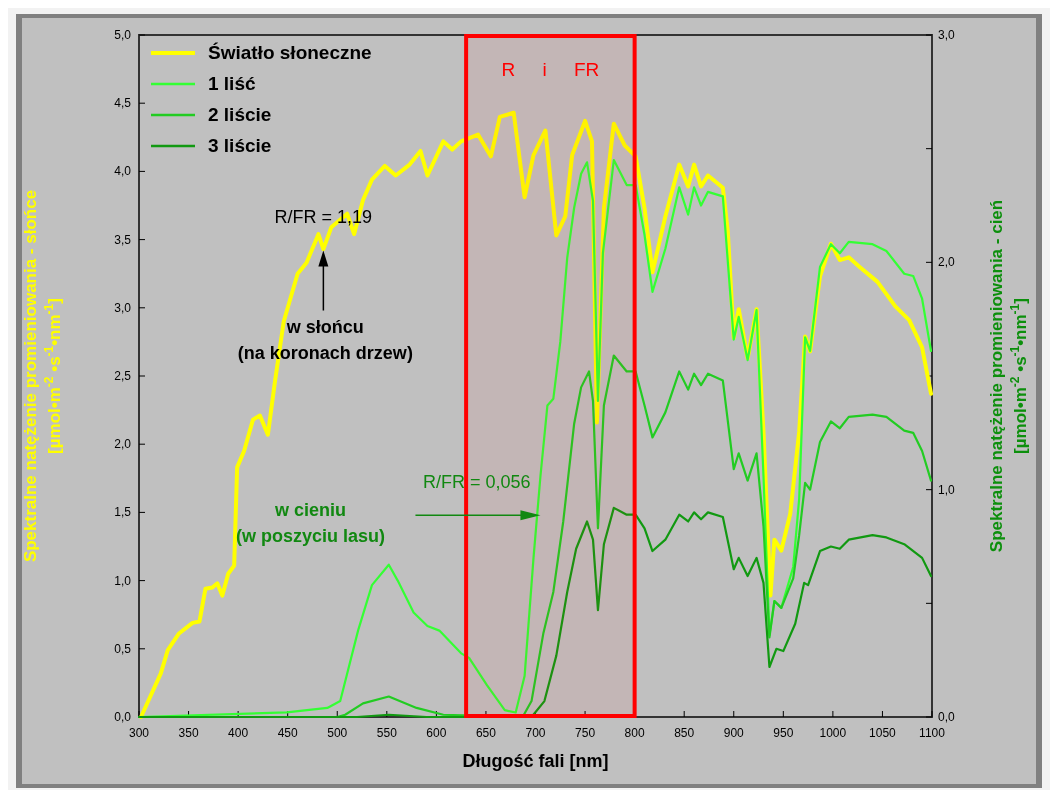  Describe the element at coordinates (123, 648) in the screenshot. I see `y-tick-label: 0,5` at that location.